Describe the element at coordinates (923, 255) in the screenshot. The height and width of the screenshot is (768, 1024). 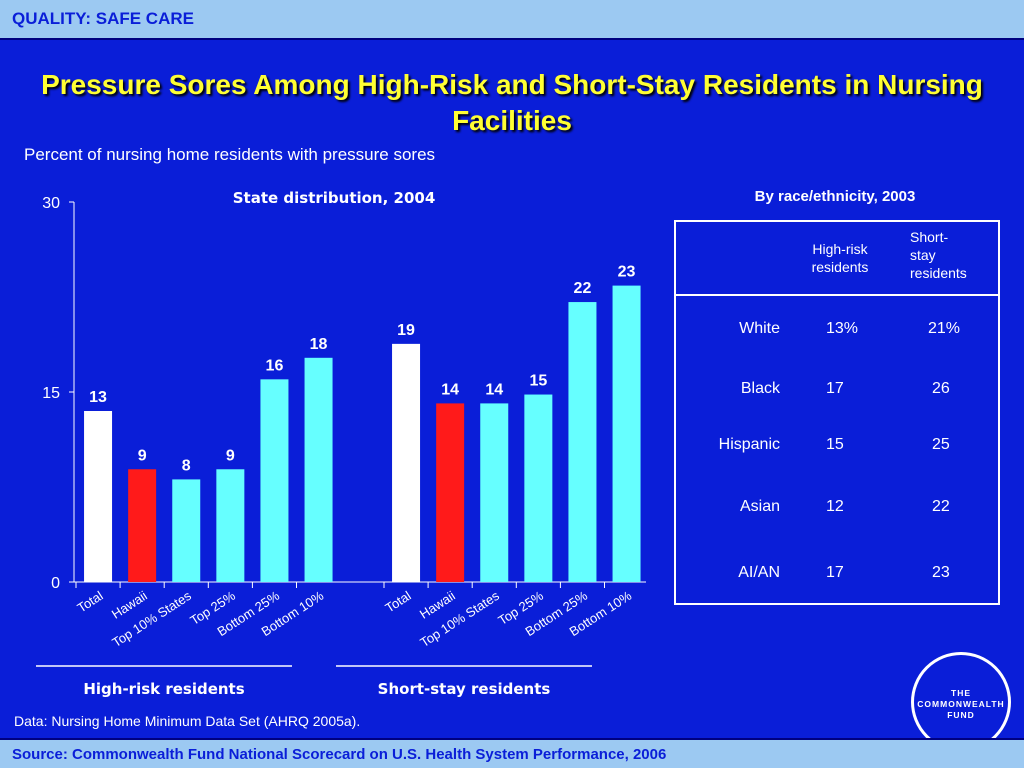
I see `col-header-short-stay-line2: stay` at that location.